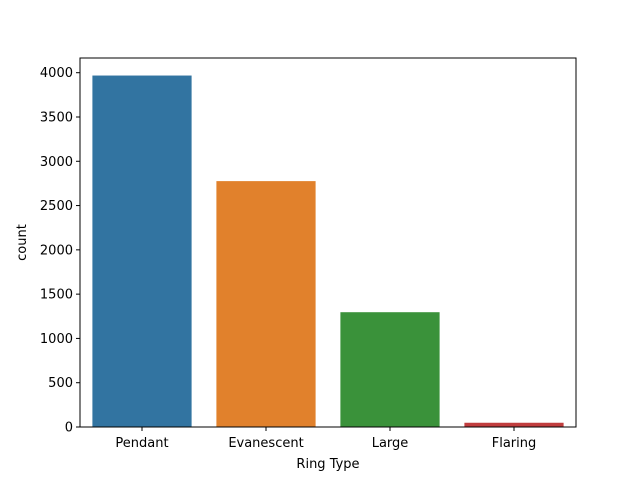 This screenshot has width=640, height=480. What do you see at coordinates (390, 369) in the screenshot?
I see `bar-large` at bounding box center [390, 369].